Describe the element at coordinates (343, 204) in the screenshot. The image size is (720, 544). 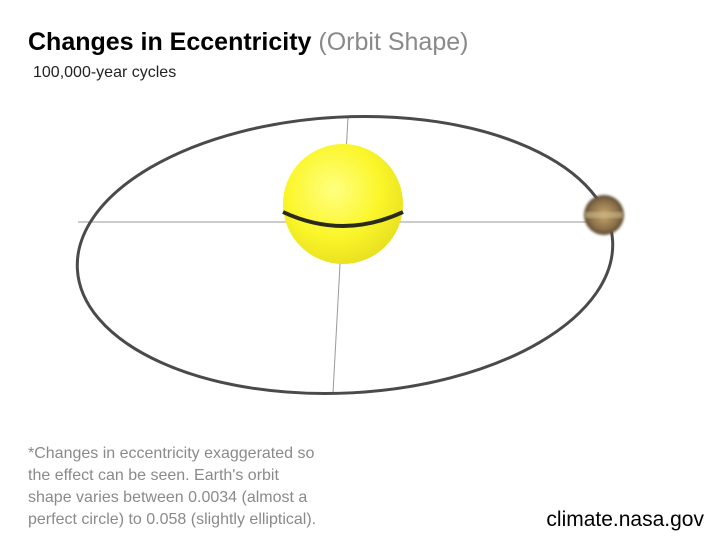
I see `sun` at that location.